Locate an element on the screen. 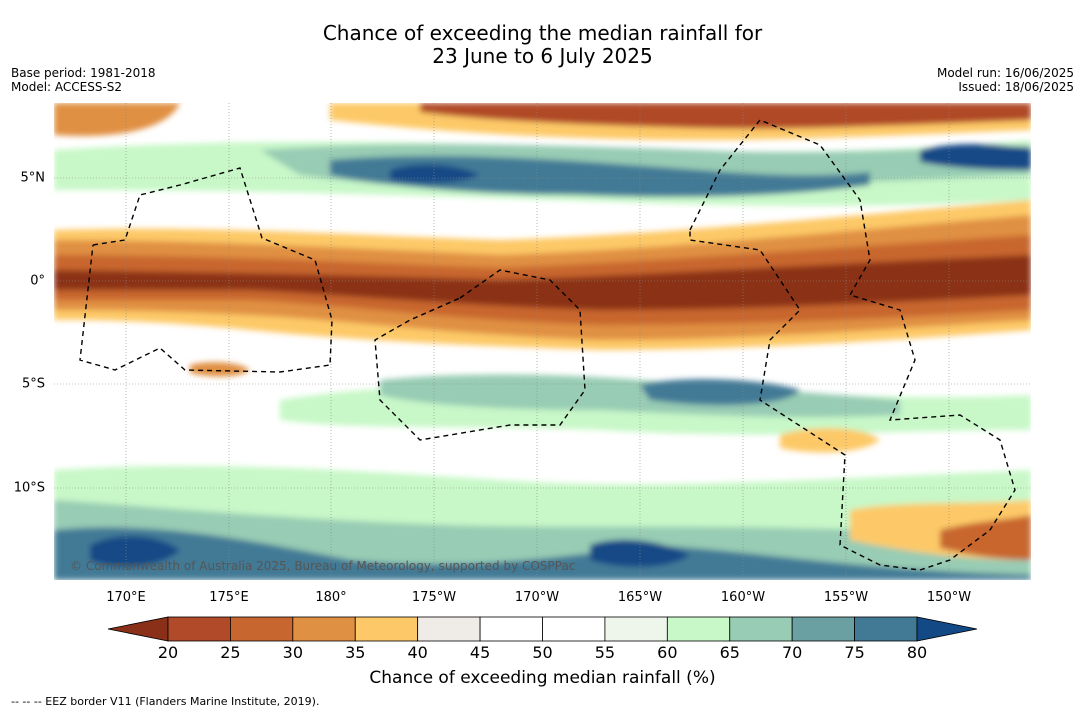 This screenshot has width=1085, height=713. south-orange-patch is located at coordinates (830, 440).